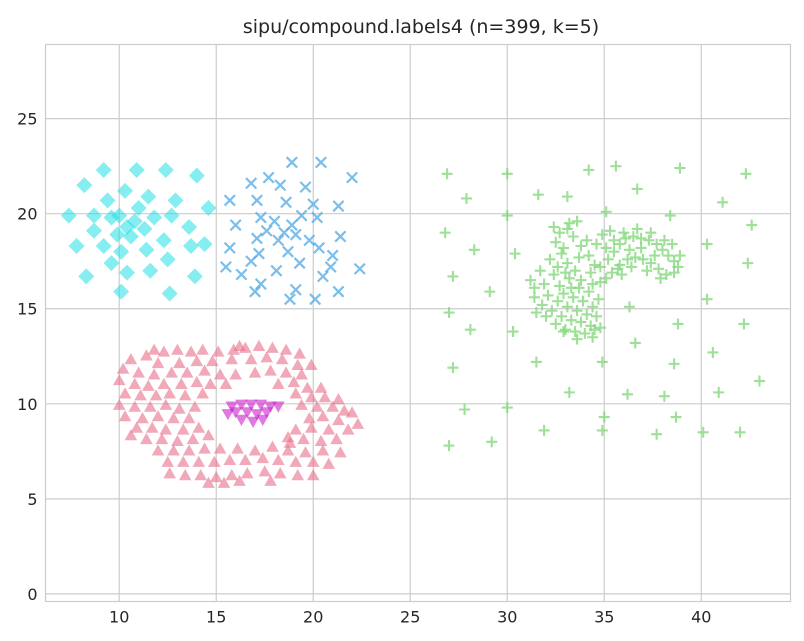 The width and height of the screenshot is (804, 641). Describe the element at coordinates (119, 617) in the screenshot. I see `x-tick-label: 10` at that location.